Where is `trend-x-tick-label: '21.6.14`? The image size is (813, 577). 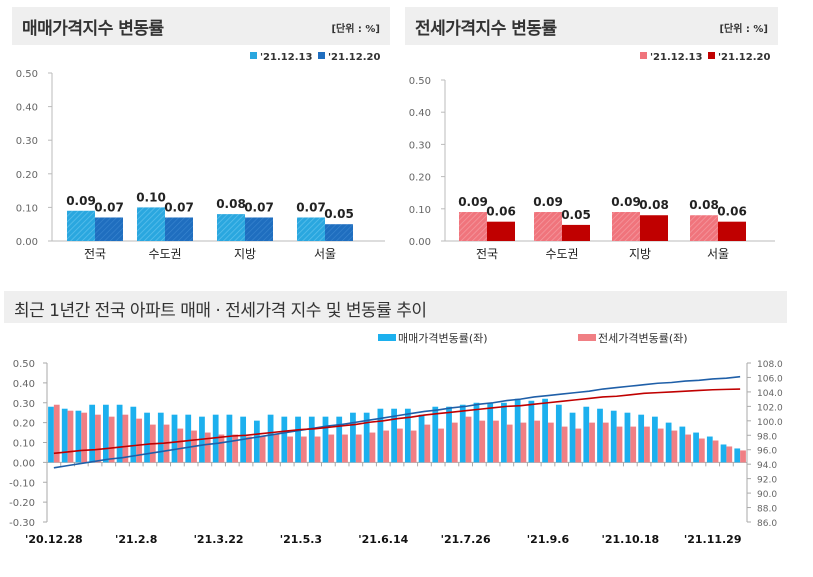 trend-x-tick-label: '21.6.14 is located at coordinates (383, 539).